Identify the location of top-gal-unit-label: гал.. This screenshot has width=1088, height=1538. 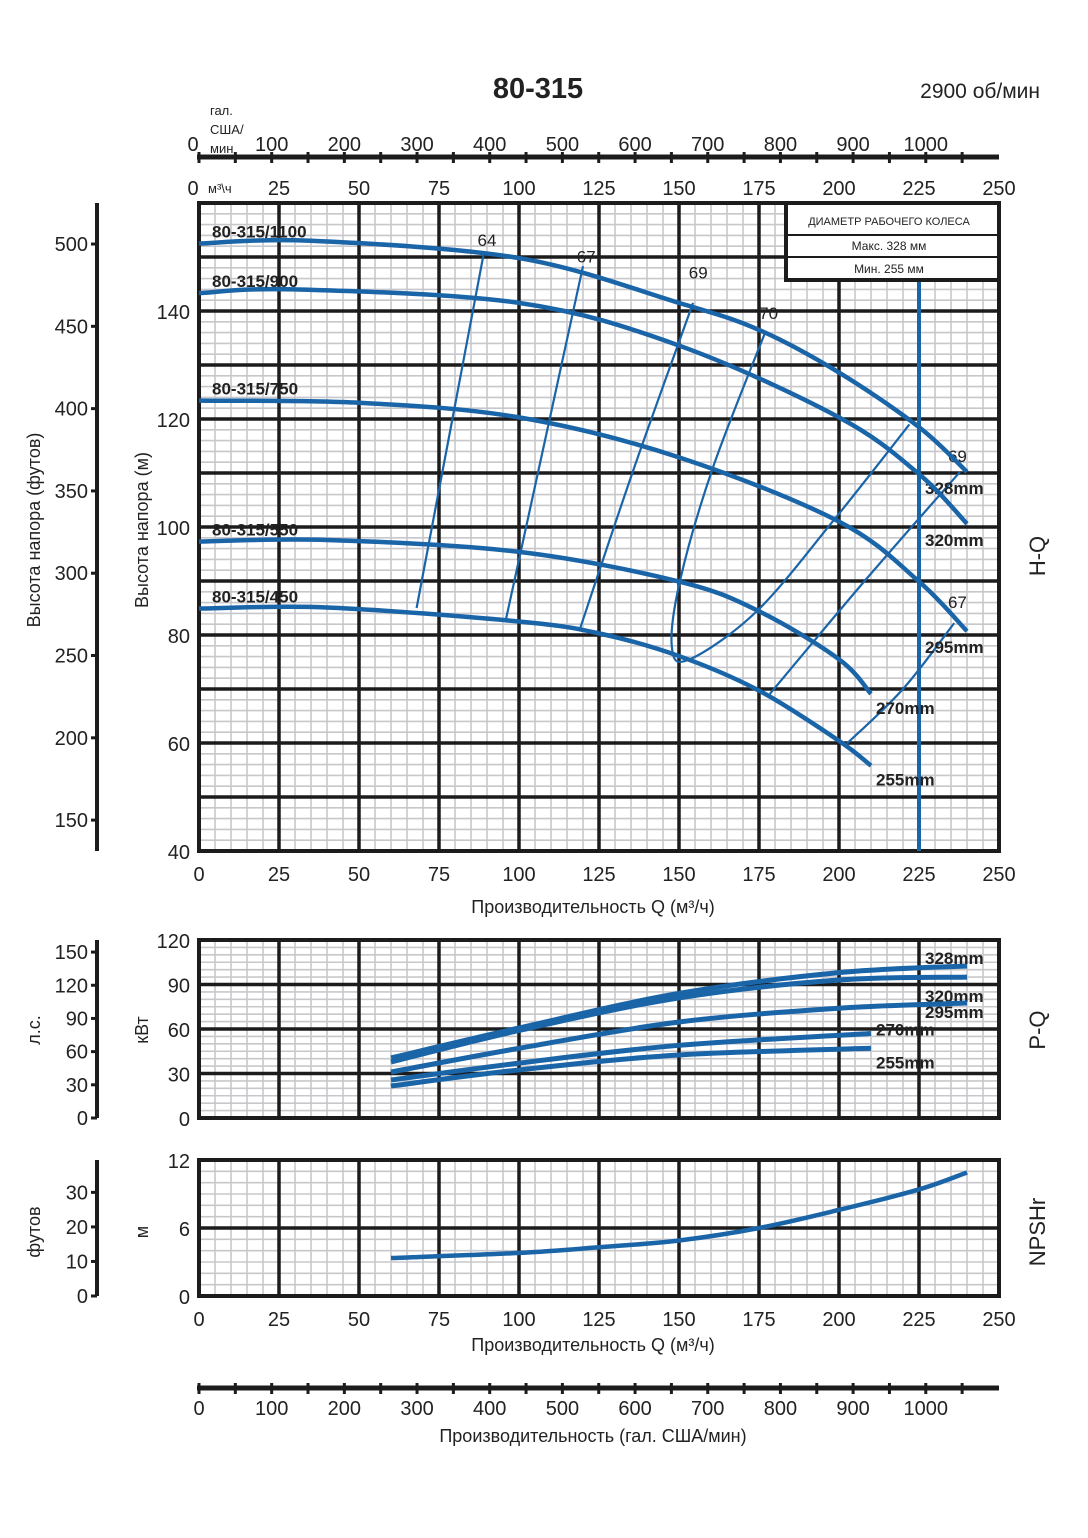
(221, 110).